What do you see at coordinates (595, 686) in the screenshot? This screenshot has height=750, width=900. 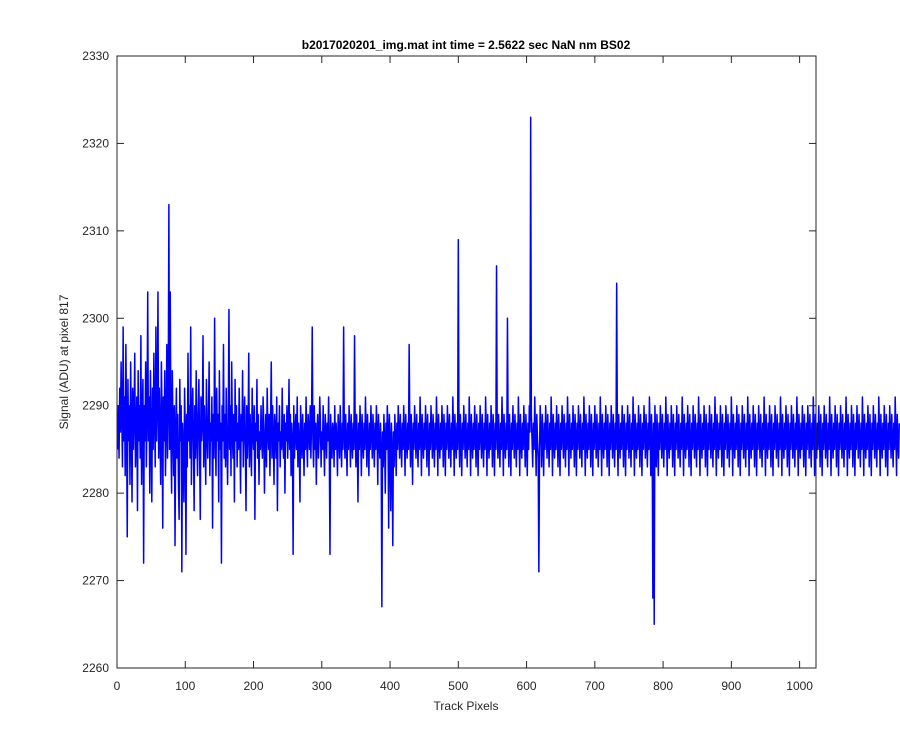 I see `x-tick-label: 700` at bounding box center [595, 686].